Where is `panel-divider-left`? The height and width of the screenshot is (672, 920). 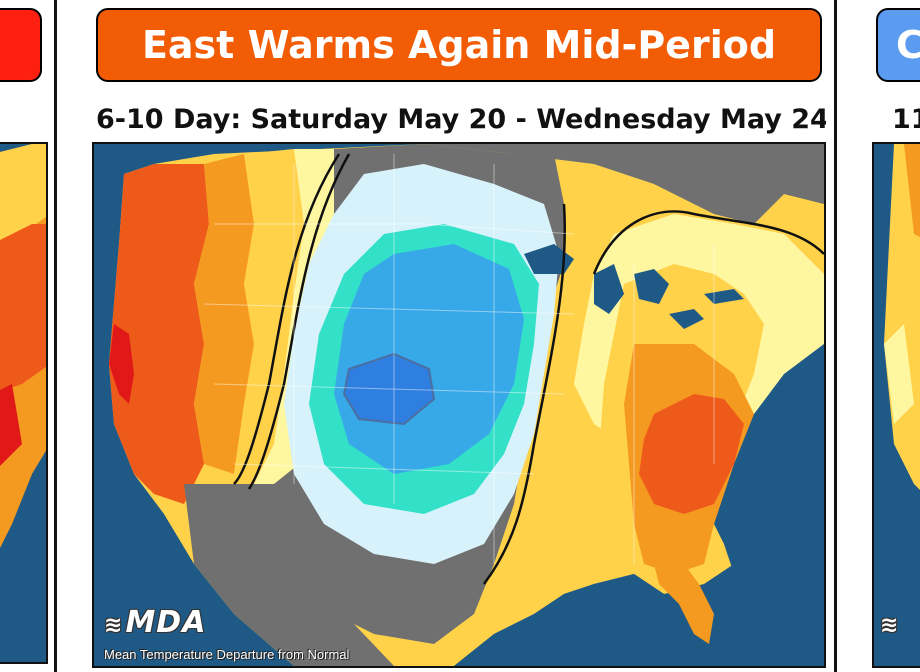 panel-divider-left is located at coordinates (55, 336).